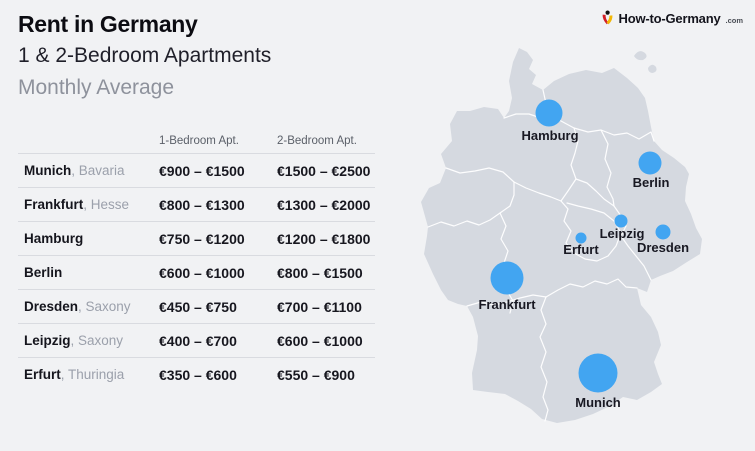  I want to click on city-name: Berlin, so click(43, 272).